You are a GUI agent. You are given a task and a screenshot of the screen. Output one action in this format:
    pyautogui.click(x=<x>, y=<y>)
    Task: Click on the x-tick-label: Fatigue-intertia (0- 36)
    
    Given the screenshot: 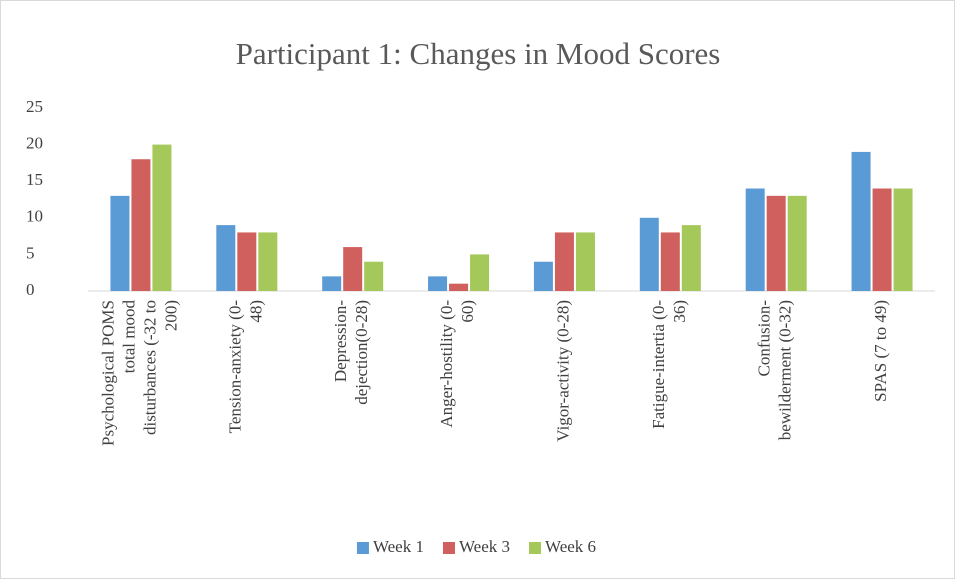 What is the action you would take?
    pyautogui.click(x=669, y=364)
    